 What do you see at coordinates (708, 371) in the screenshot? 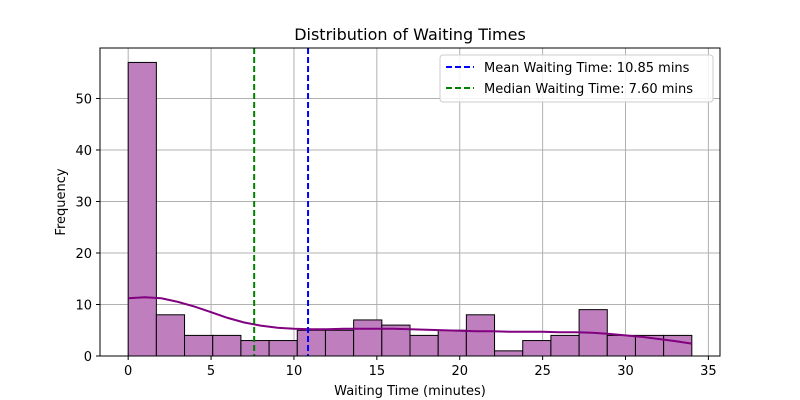
I see `x-tick-label: 35` at bounding box center [708, 371].